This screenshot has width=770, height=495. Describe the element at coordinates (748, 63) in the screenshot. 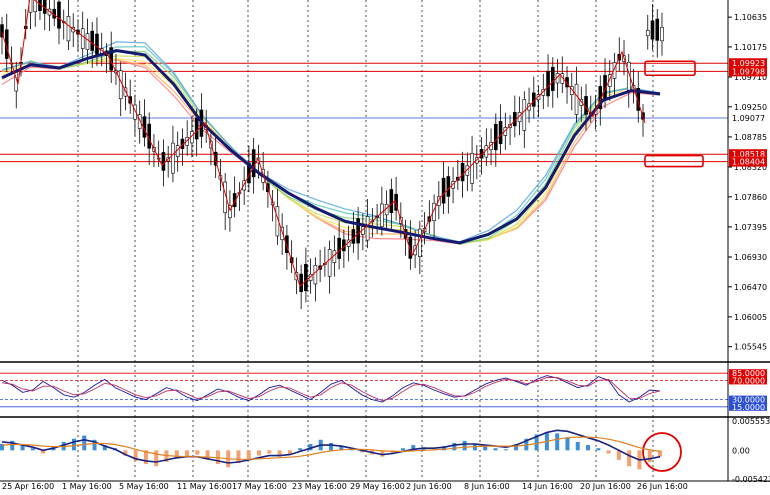

I see `price-tag-label: 1.09923` at that location.